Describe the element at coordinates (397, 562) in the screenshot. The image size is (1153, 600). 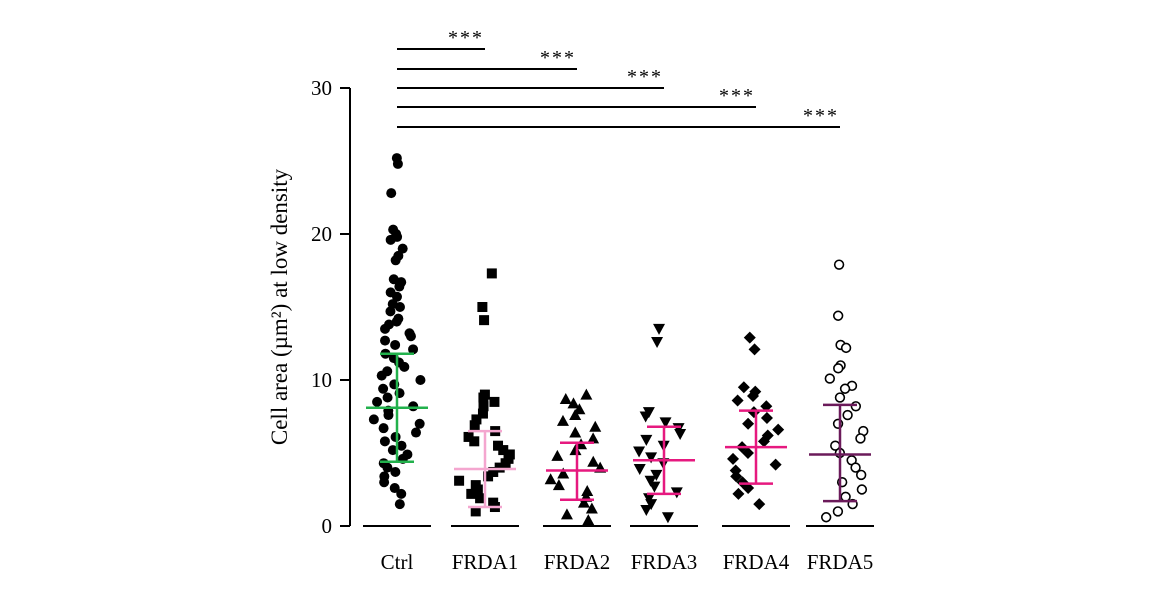
I see `x-tick-label: Ctrl` at that location.